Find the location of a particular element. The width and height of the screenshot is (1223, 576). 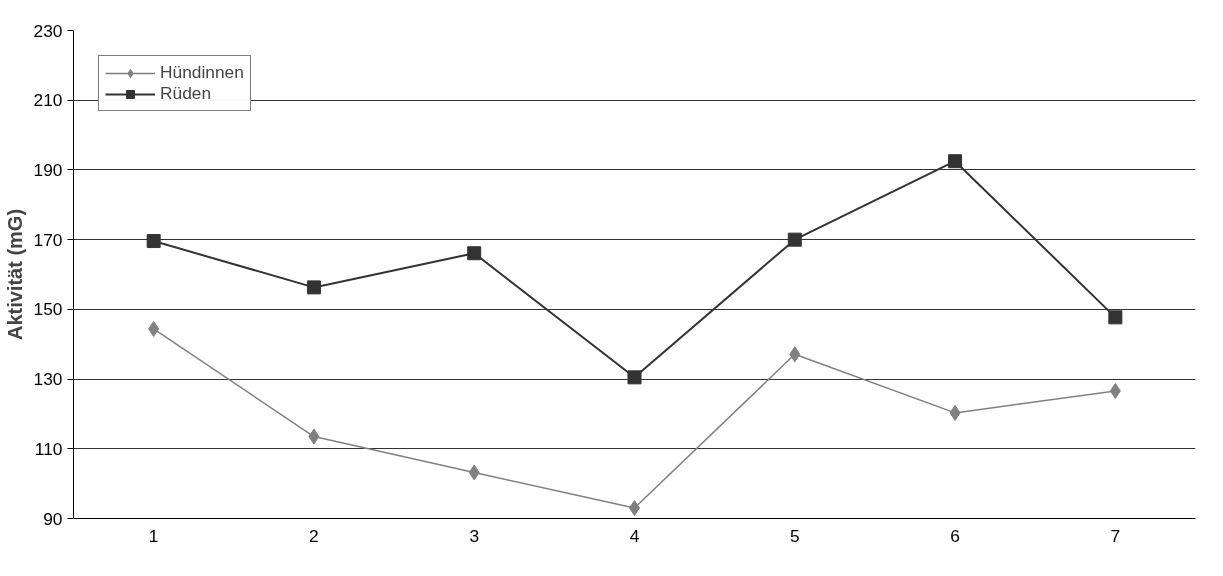

legend-label: Rüden is located at coordinates (186, 93).